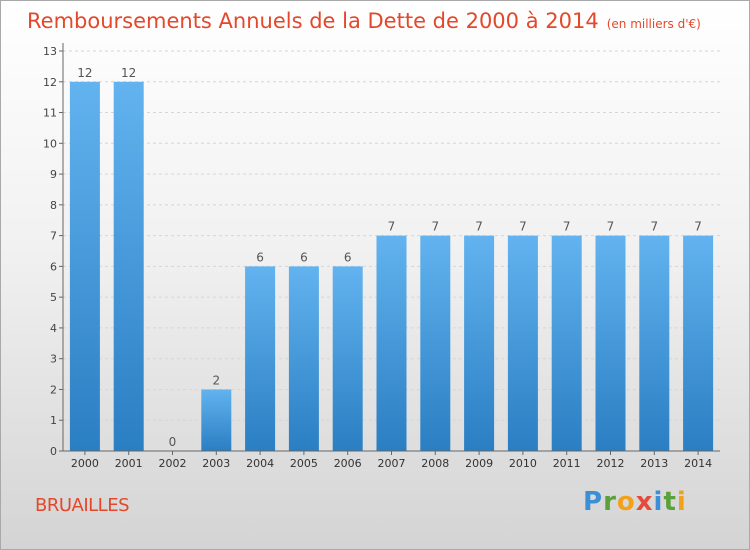 The width and height of the screenshot is (750, 550). What do you see at coordinates (50, 113) in the screenshot?
I see `y-tick-label: 11` at bounding box center [50, 113].